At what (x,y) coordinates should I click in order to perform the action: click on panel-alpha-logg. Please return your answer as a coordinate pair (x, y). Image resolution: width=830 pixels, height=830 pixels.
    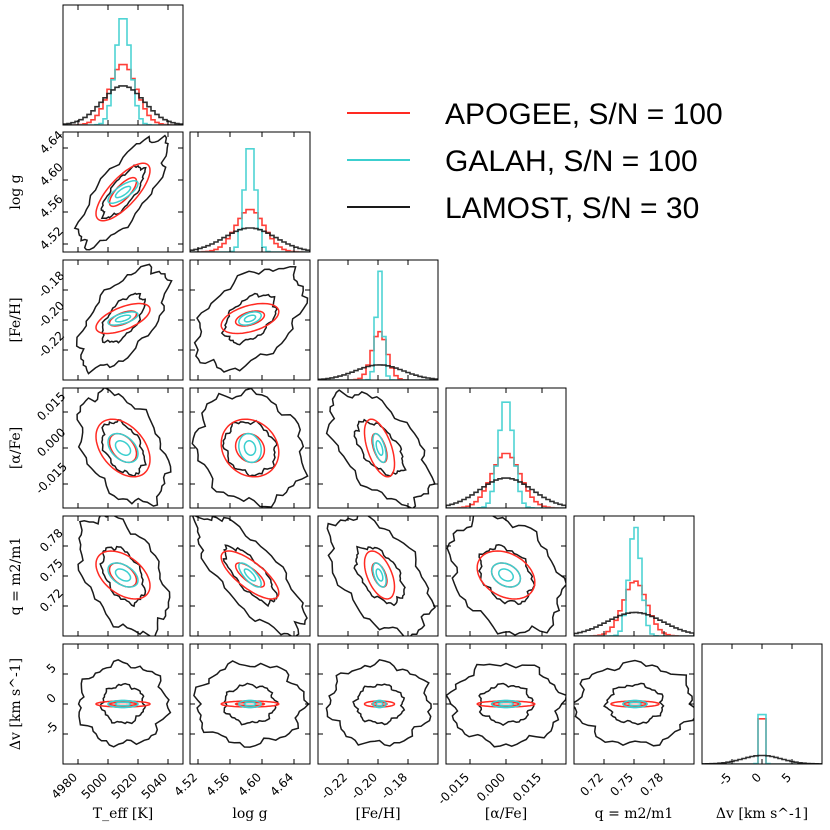
    Looking at the image, I should click on (250, 448).